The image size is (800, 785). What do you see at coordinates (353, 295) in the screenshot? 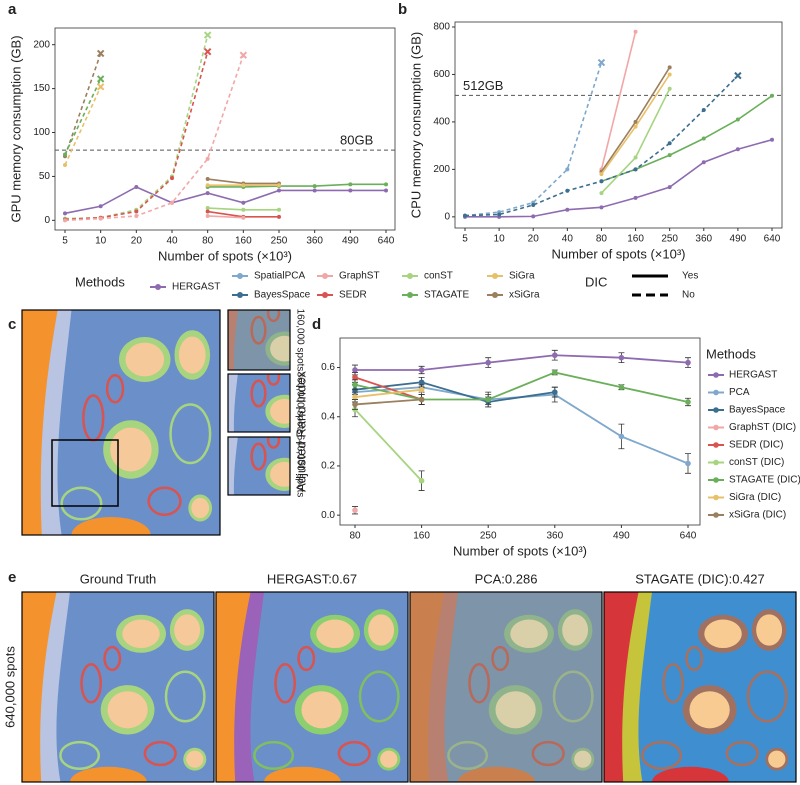
I see `legend-label: SEDR` at bounding box center [353, 295].